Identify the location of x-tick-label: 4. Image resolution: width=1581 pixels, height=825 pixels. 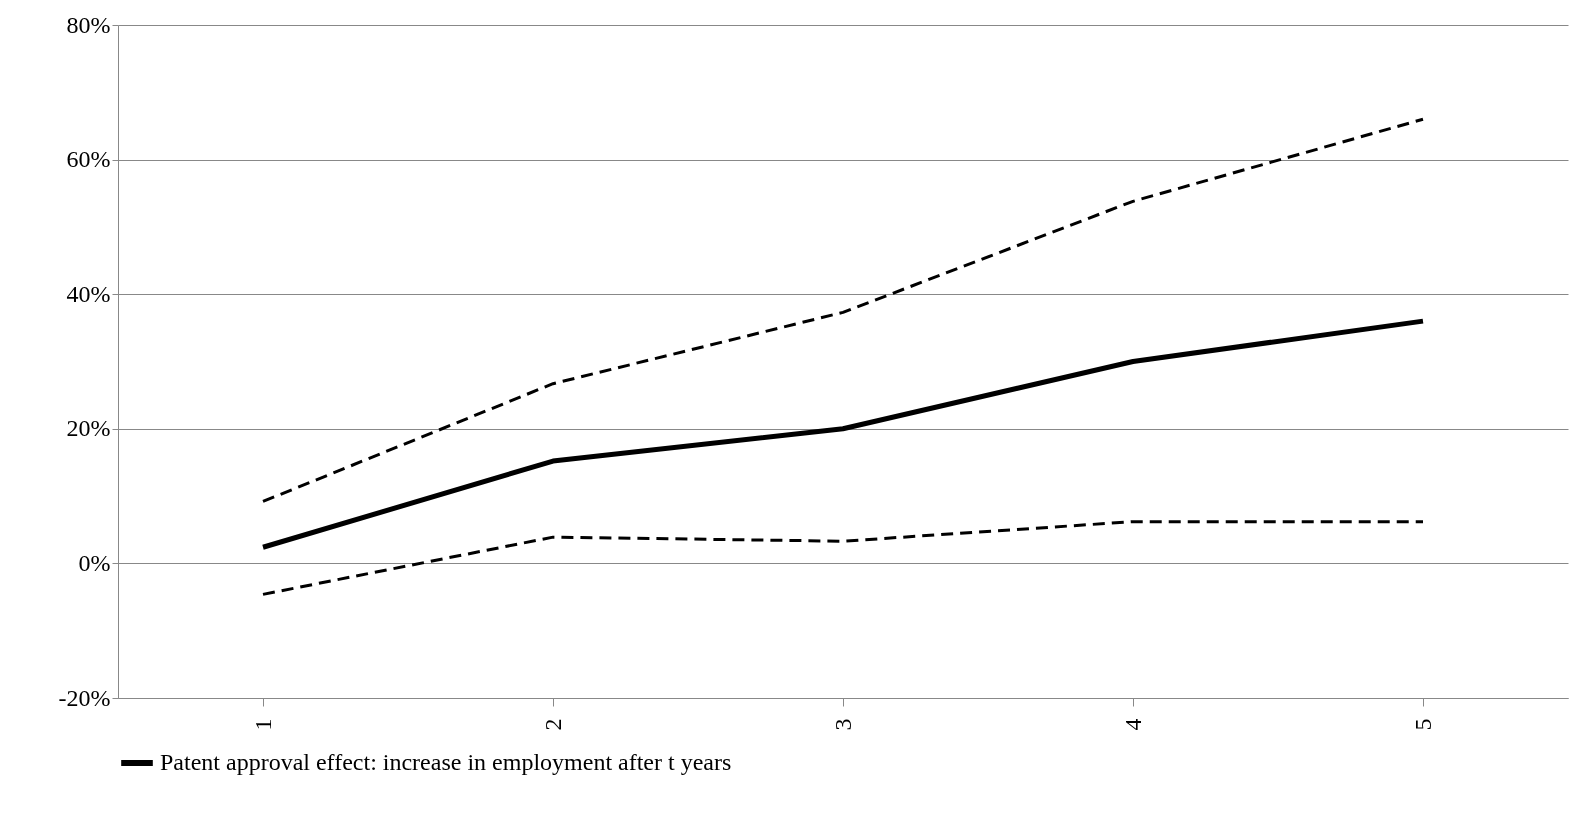
(1132, 724).